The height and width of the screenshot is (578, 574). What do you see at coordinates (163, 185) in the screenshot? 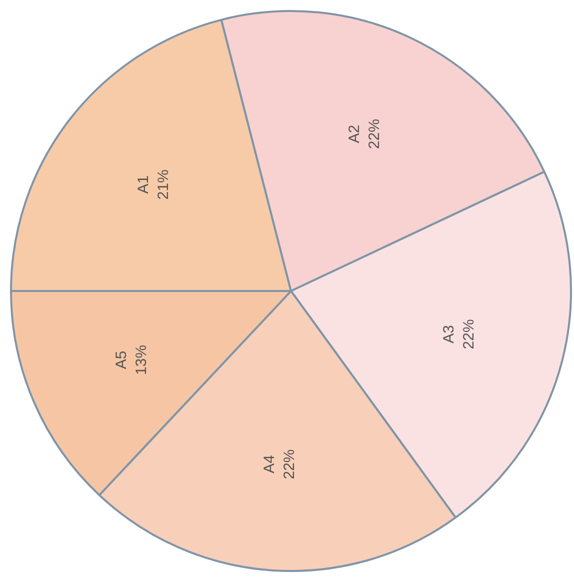
I see `data-label: 21%` at bounding box center [163, 185].